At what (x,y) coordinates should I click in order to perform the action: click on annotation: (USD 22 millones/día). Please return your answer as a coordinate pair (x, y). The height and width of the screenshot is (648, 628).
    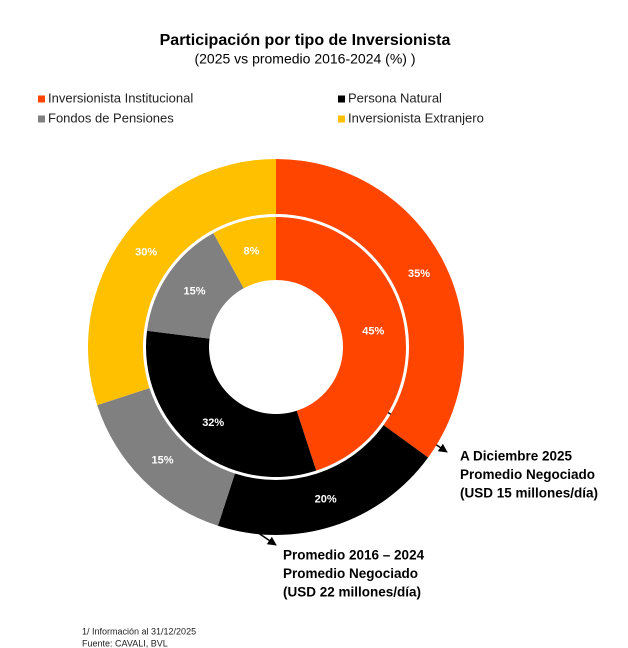
    Looking at the image, I should click on (352, 592).